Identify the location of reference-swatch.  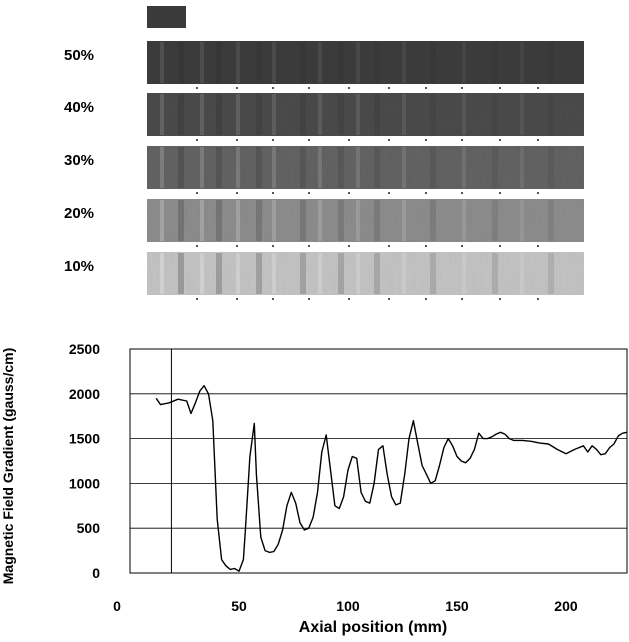
(166, 17).